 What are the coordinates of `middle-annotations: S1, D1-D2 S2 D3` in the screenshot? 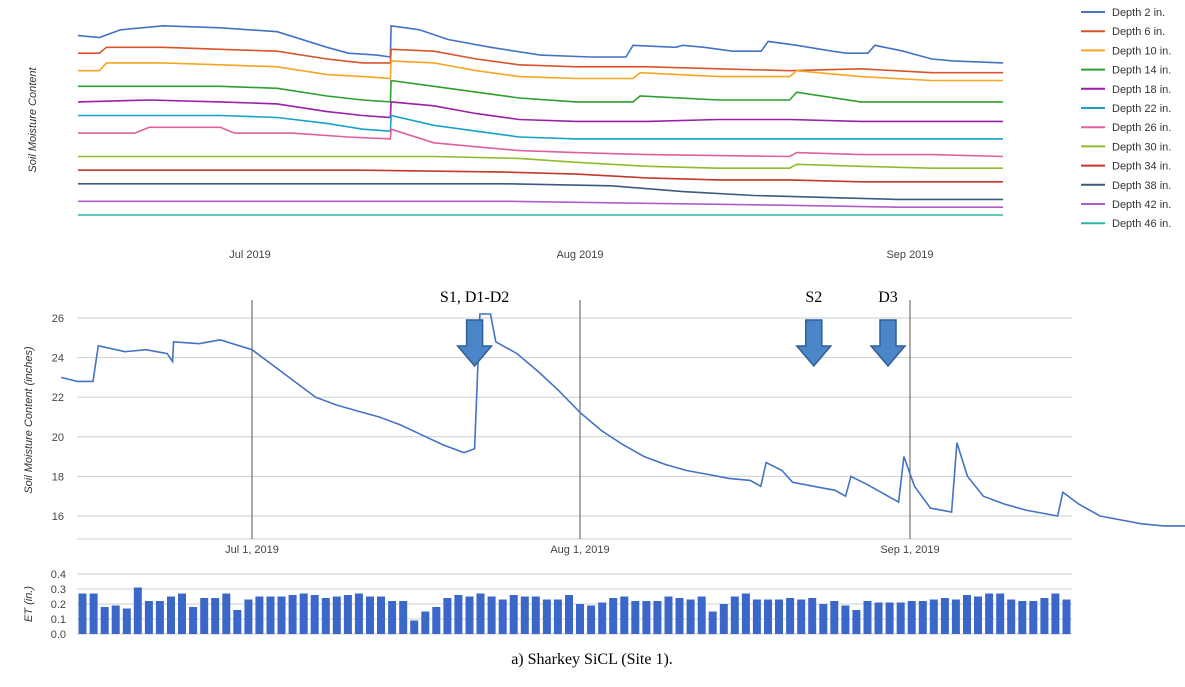 It's located at (673, 328).